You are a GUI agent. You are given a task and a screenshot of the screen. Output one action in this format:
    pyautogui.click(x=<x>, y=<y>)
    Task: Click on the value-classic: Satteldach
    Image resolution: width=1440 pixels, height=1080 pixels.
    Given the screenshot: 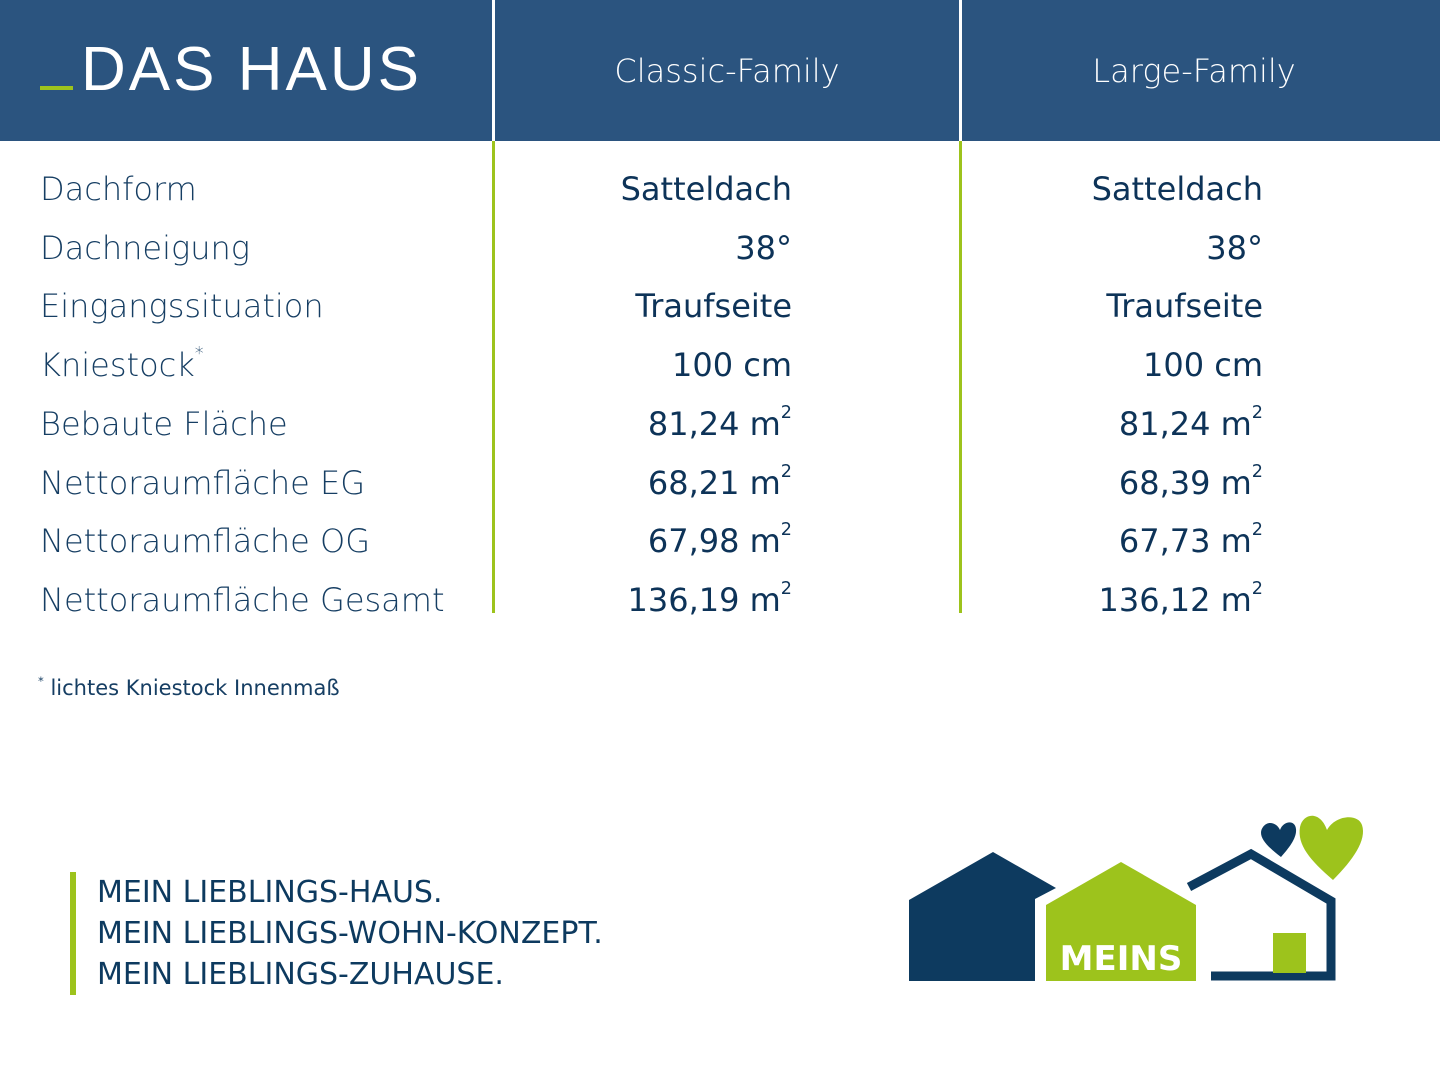 What is the action you would take?
    pyautogui.click(x=706, y=189)
    